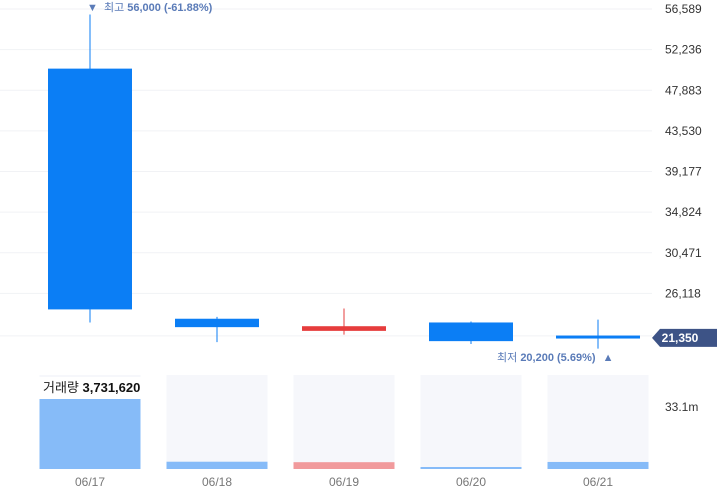 The width and height of the screenshot is (717, 491). I want to click on y-tick-label: 30,471, so click(683, 253).